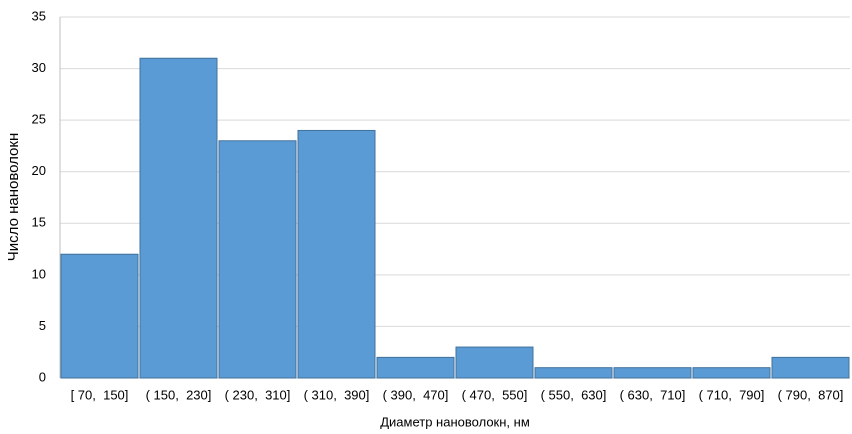 The width and height of the screenshot is (852, 434). Describe the element at coordinates (39, 119) in the screenshot. I see `y-tick-label: 25` at that location.